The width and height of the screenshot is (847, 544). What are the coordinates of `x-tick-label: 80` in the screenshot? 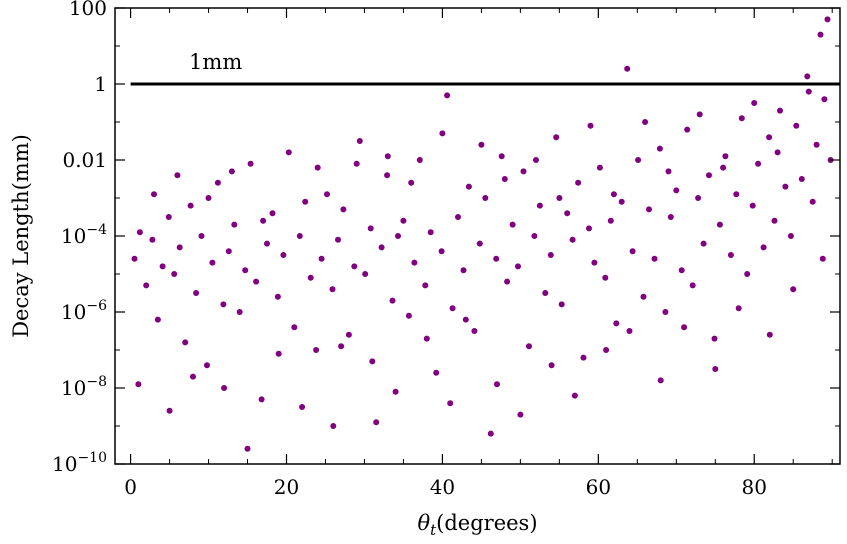 It's located at (754, 487).